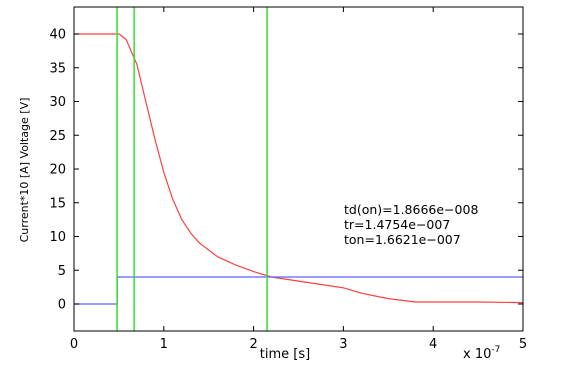 Image resolution: width=565 pixels, height=368 pixels. Describe the element at coordinates (62, 271) in the screenshot. I see `y-tick-label: 5` at that location.